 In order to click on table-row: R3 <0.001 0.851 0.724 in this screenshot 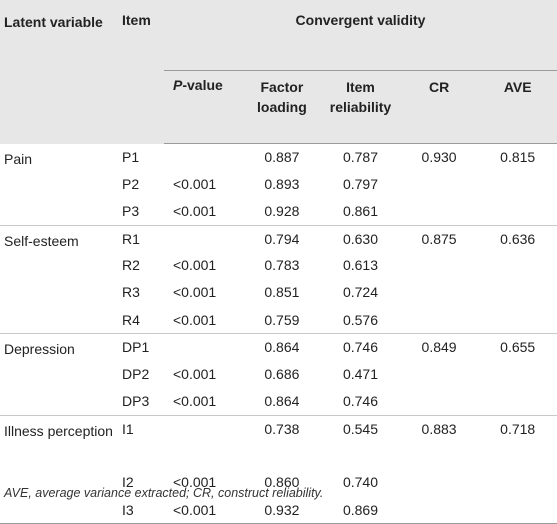, I will do `click(278, 292)`.